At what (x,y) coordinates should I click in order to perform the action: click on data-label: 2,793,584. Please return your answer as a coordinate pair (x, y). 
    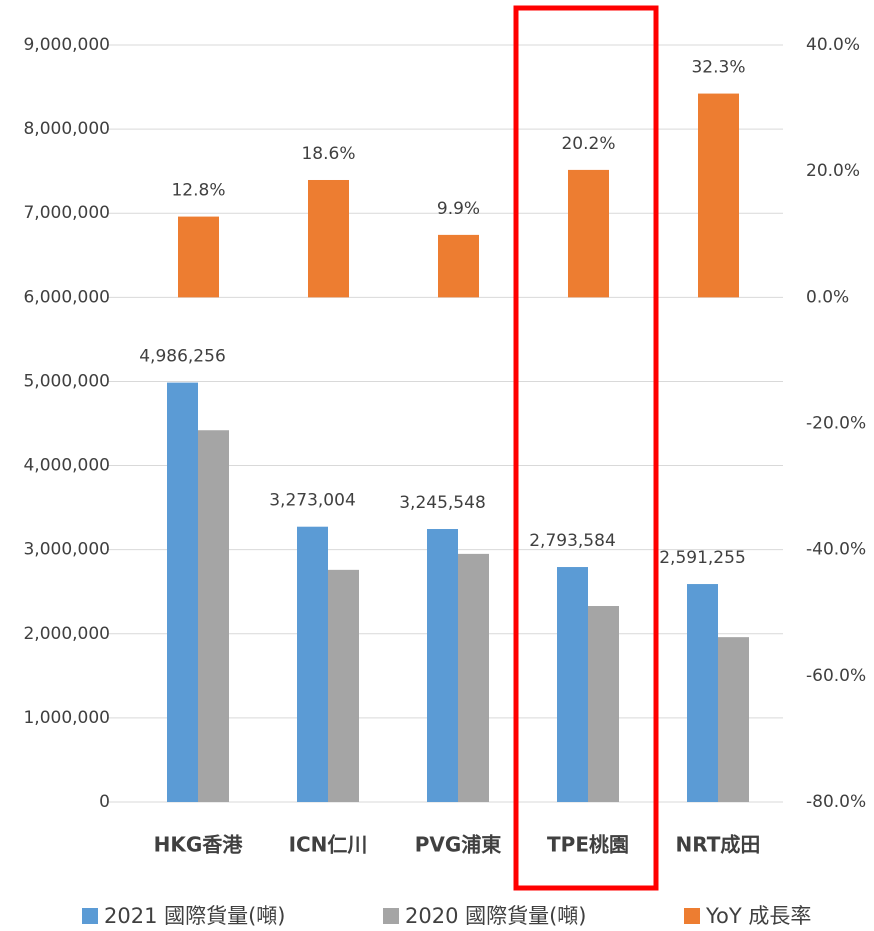
    Looking at the image, I should click on (572, 541).